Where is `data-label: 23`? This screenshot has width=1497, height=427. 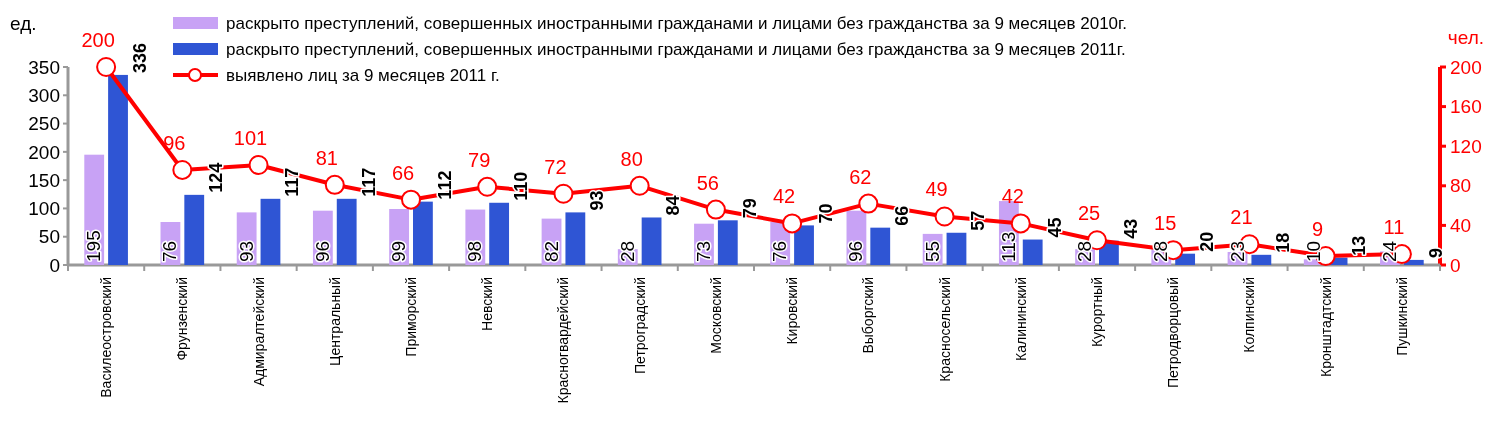
data-label: 23 is located at coordinates (1237, 251).